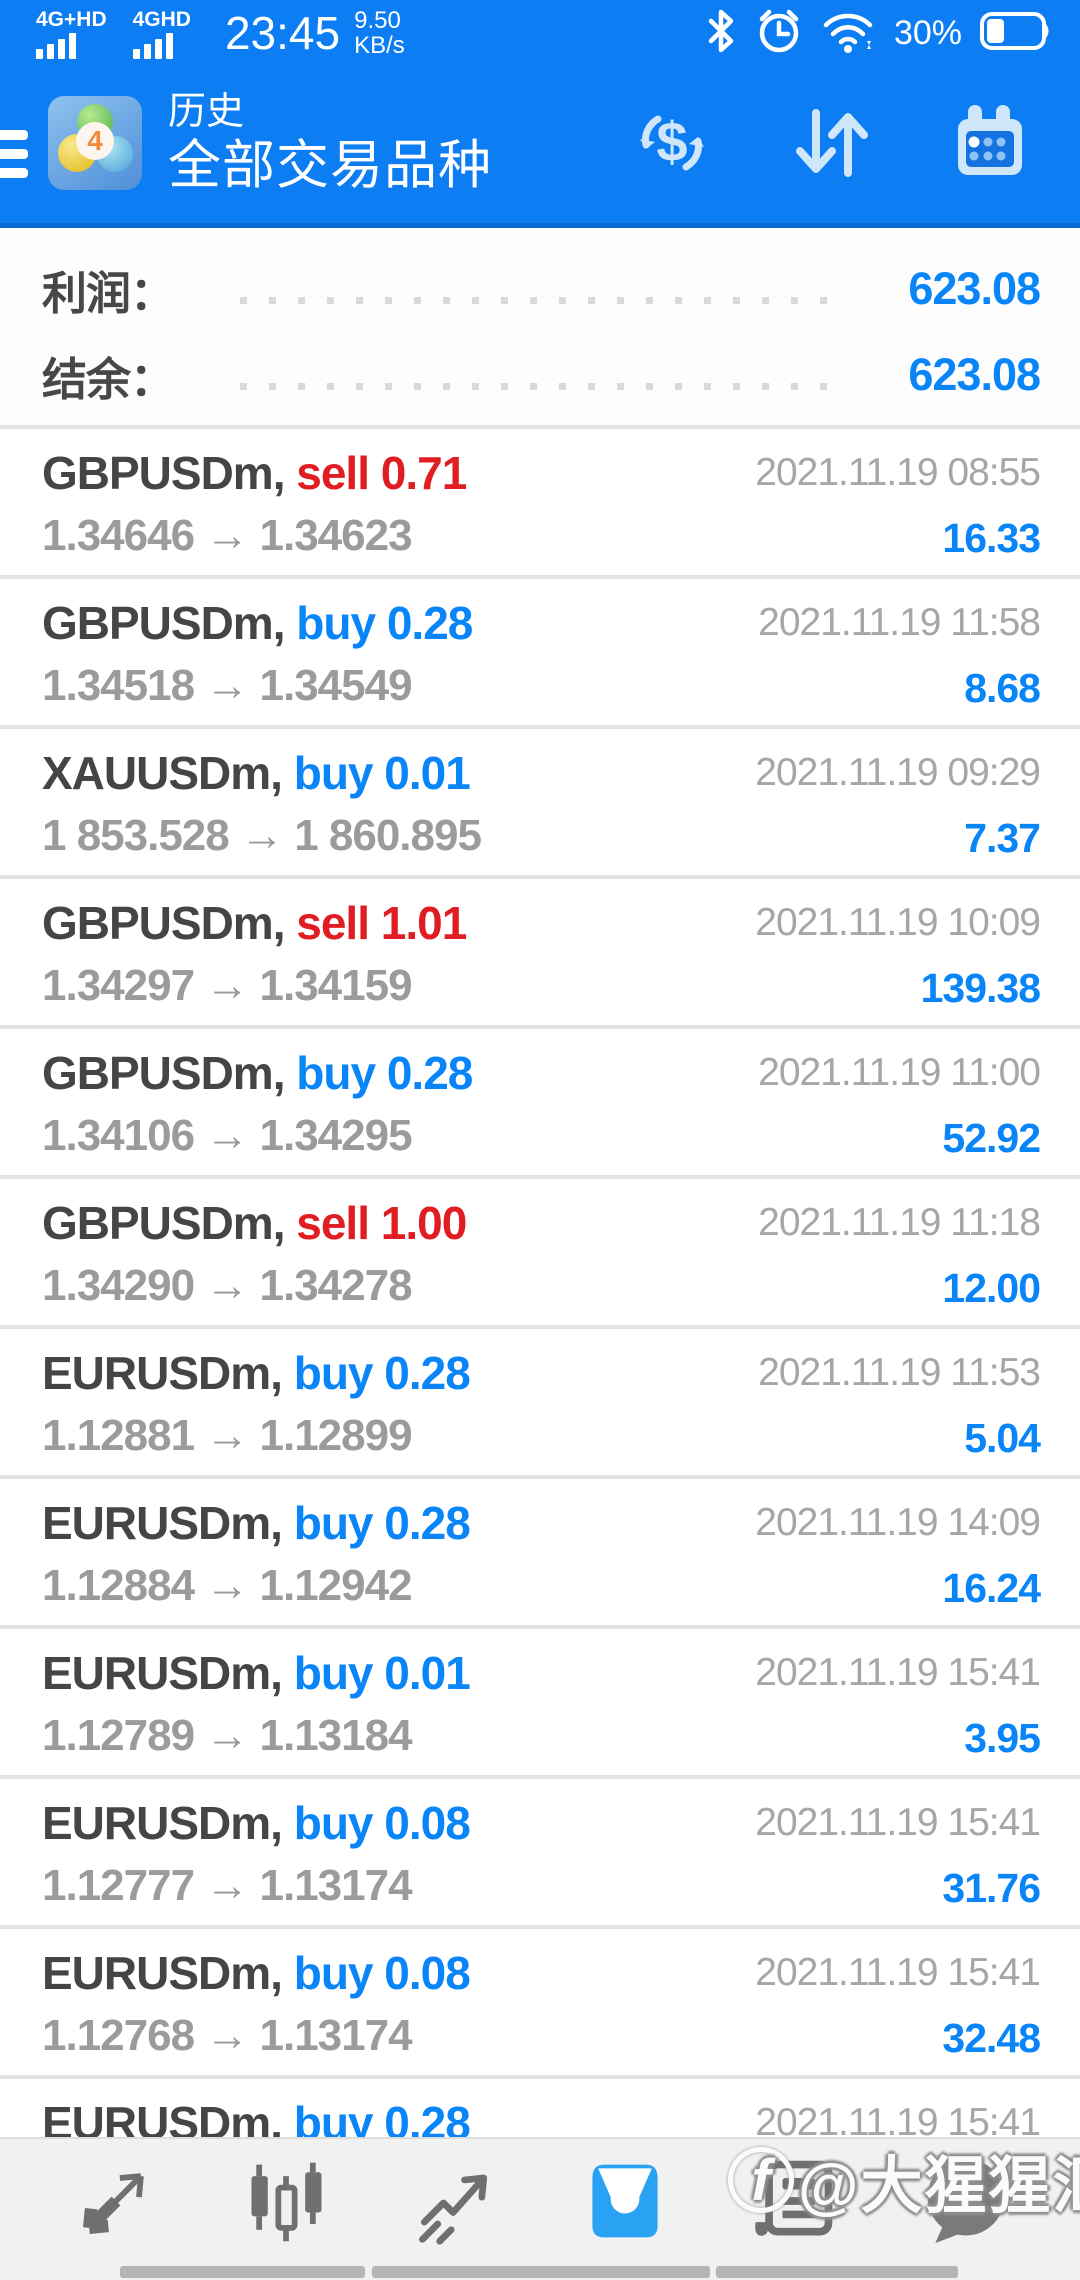  Describe the element at coordinates (1002, 1438) in the screenshot. I see `trade-profit: 5.04` at that location.